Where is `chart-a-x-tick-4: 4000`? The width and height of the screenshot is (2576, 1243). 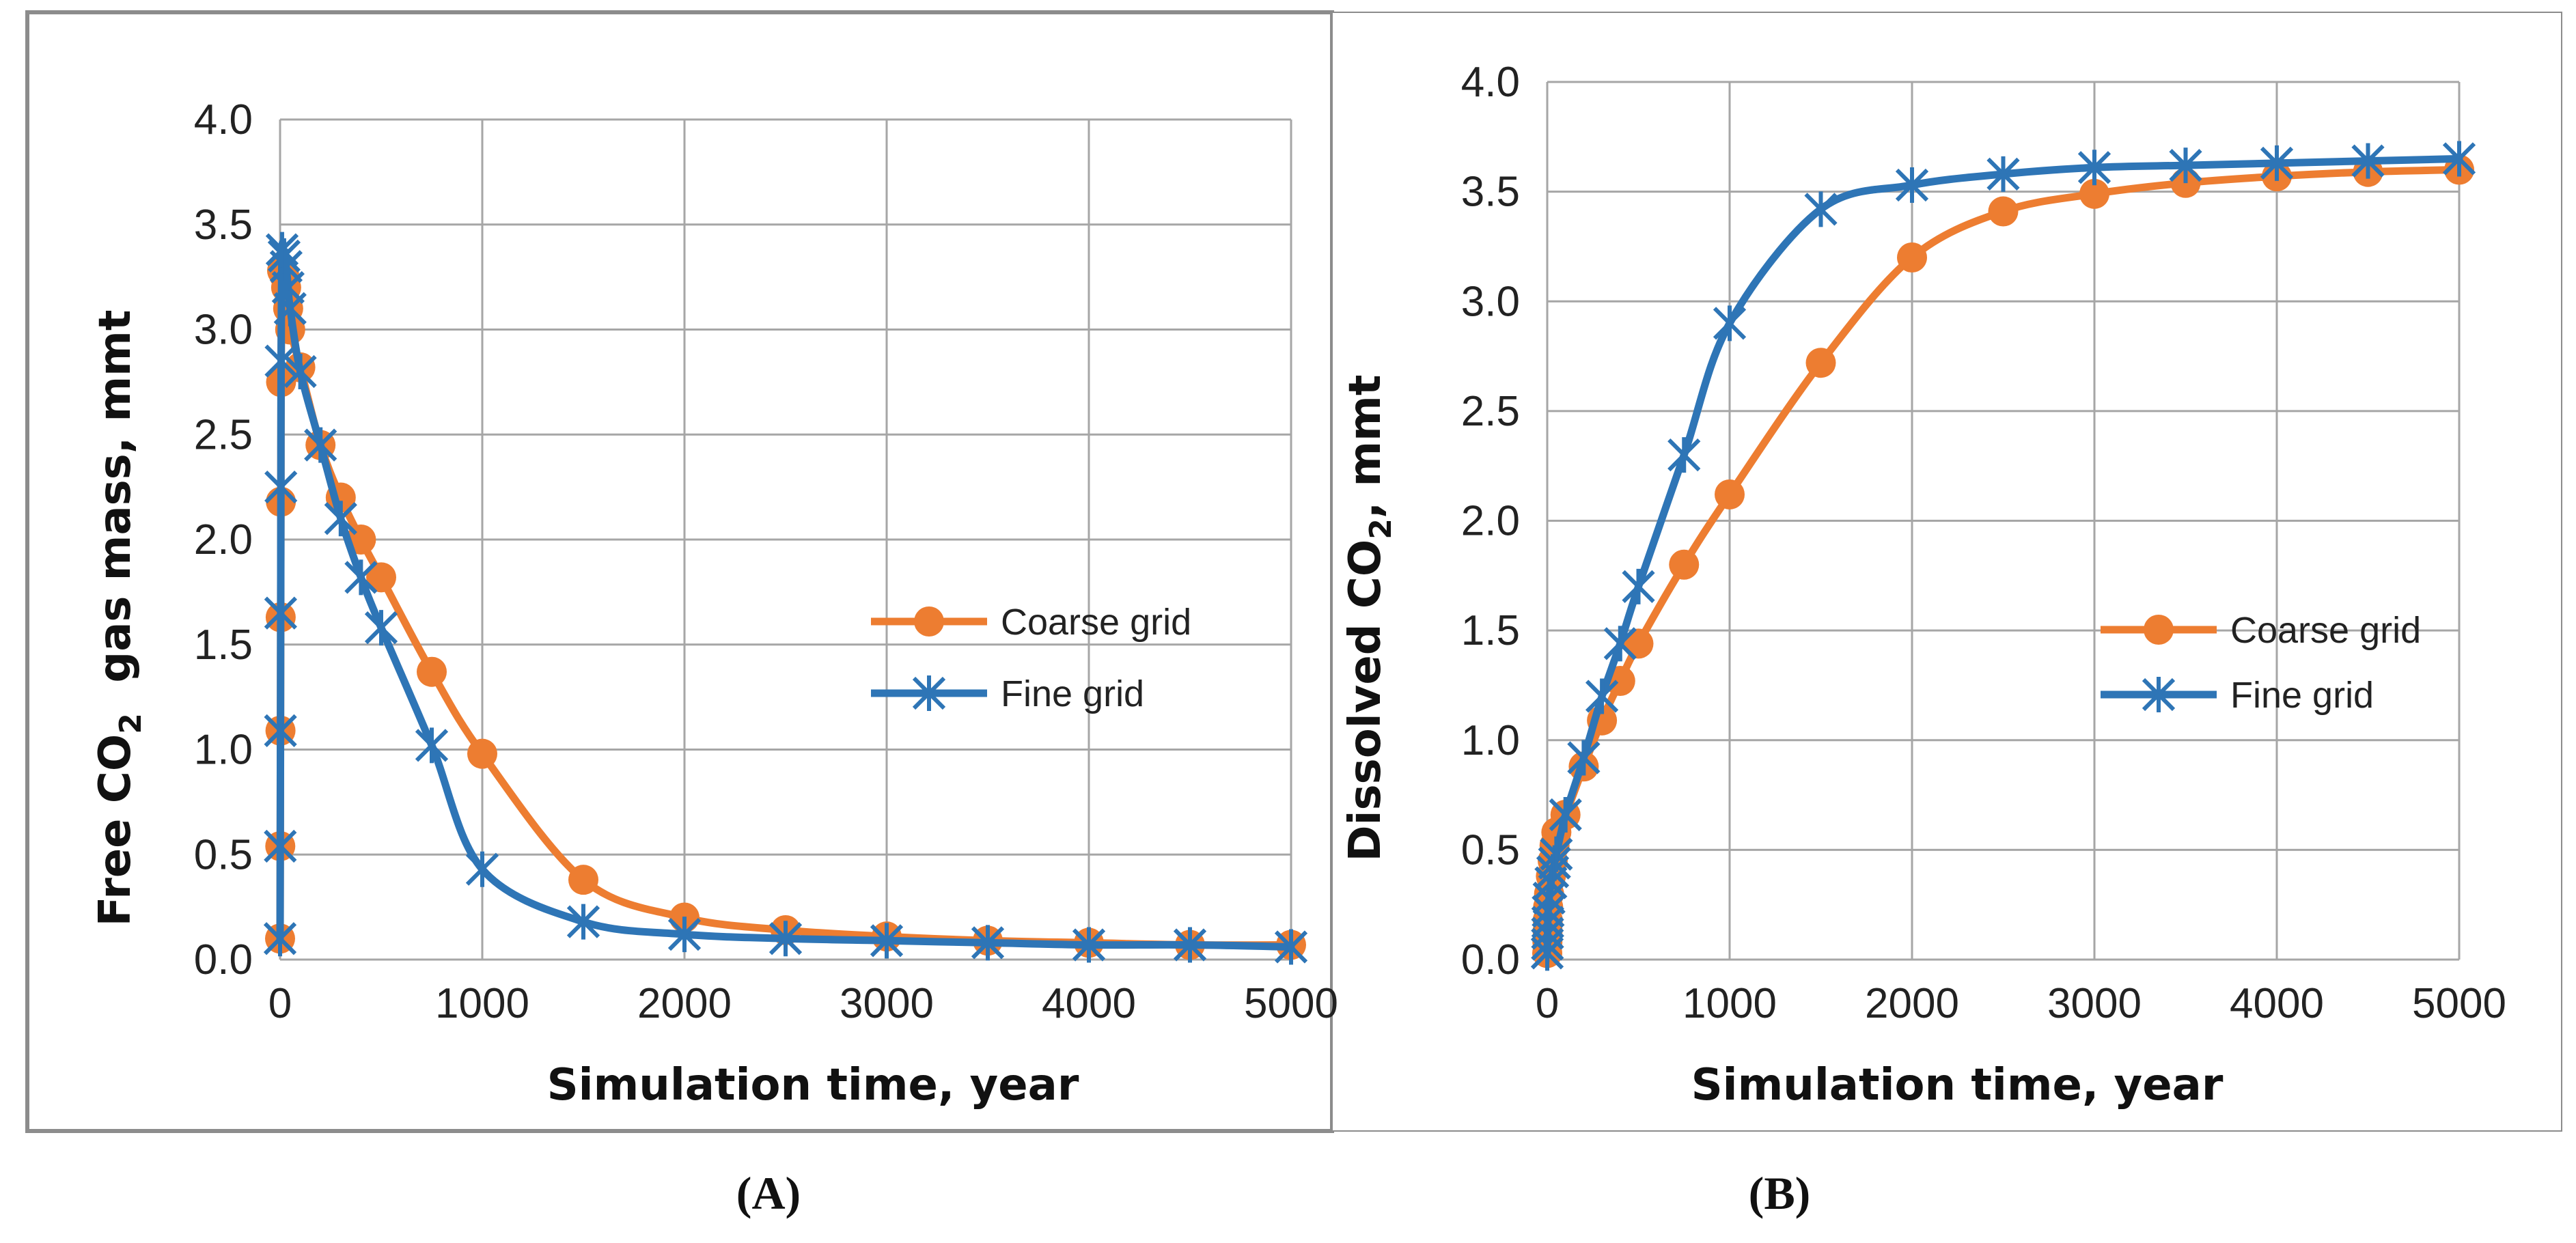 chart-a-x-tick-4: 4000 is located at coordinates (1089, 1004).